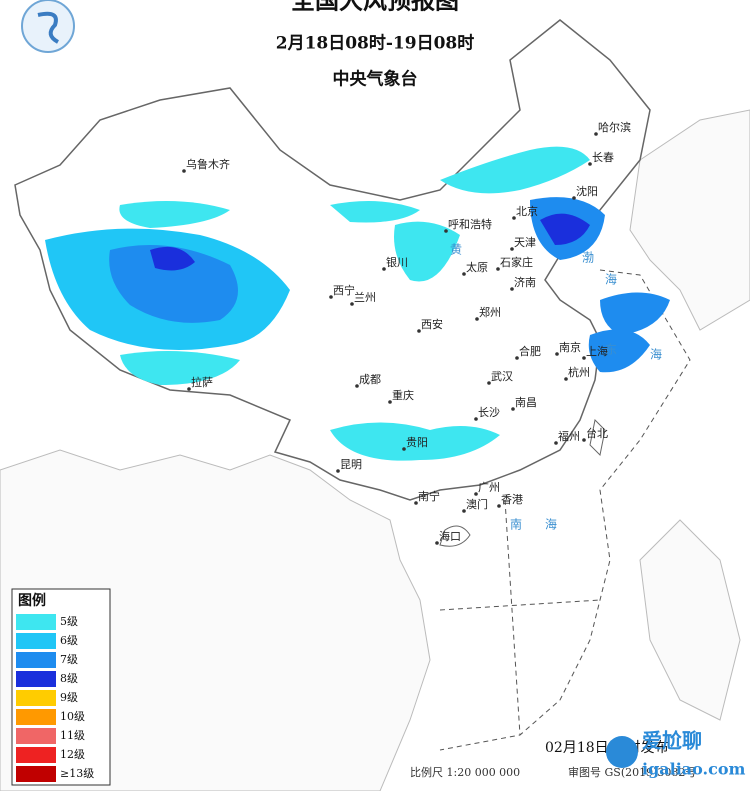 Image resolution: width=750 pixels, height=791 pixels. What do you see at coordinates (432, 324) in the screenshot?
I see `city-label: 西安` at bounding box center [432, 324].